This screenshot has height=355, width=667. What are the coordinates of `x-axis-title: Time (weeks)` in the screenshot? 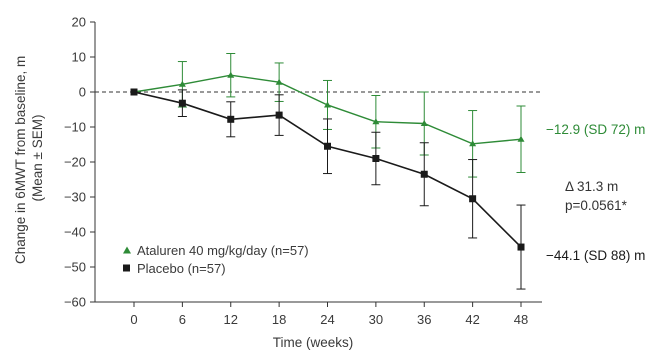 It's located at (313, 342).